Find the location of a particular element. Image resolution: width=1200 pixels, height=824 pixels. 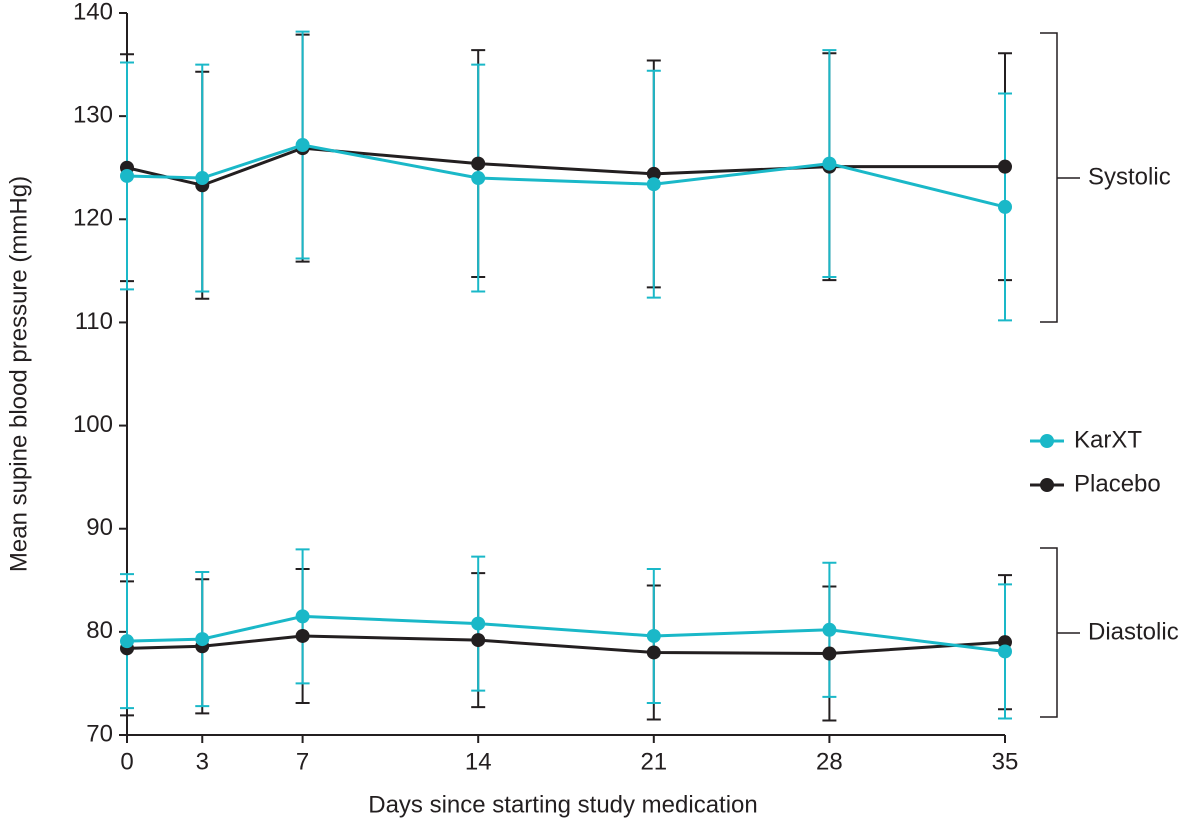

y-tick-label: 140 is located at coordinates (93, 12).